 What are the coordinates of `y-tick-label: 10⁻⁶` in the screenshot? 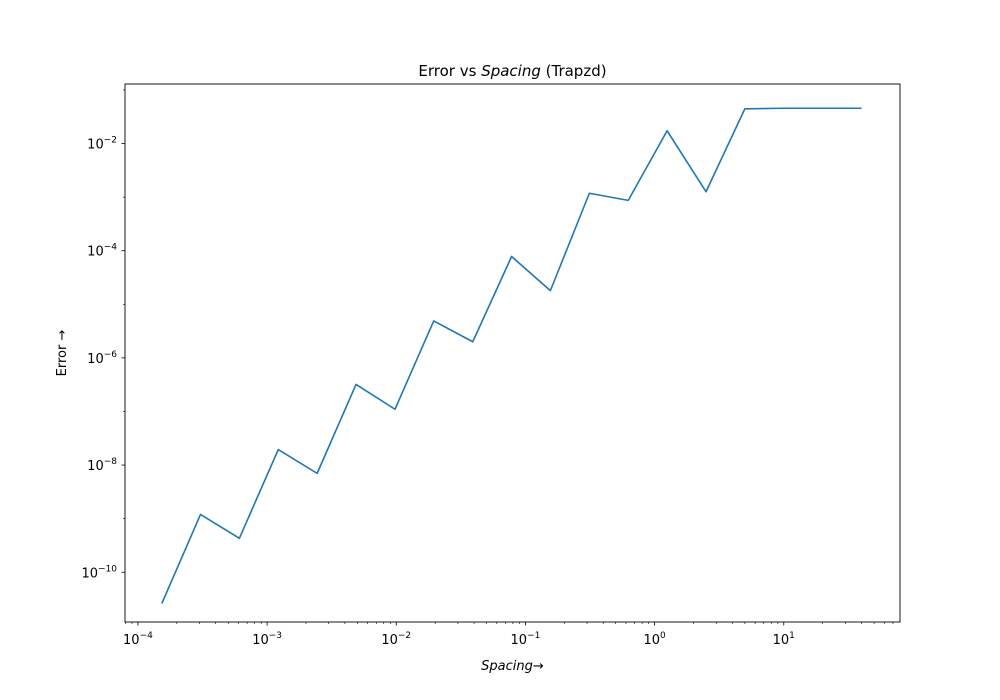 It's located at (102, 358).